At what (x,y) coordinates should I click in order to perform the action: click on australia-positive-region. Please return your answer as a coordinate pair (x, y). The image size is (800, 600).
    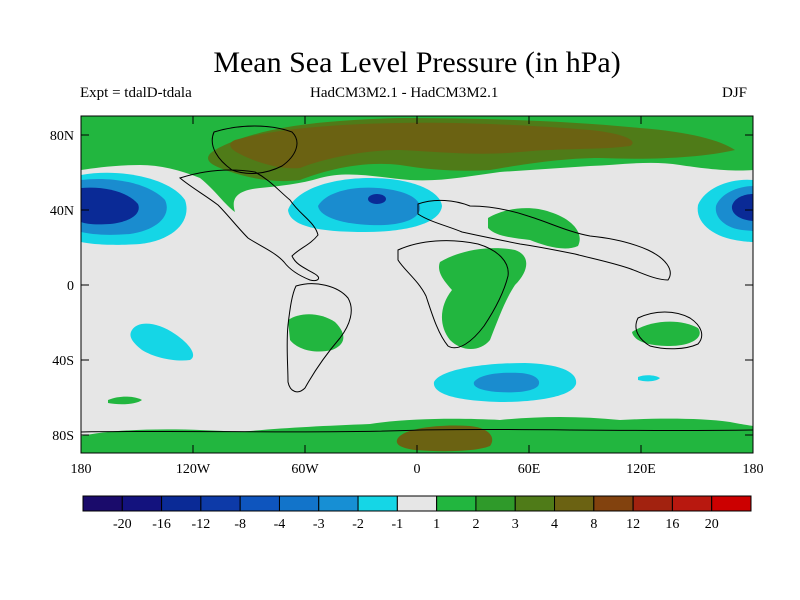
    Looking at the image, I should click on (666, 333).